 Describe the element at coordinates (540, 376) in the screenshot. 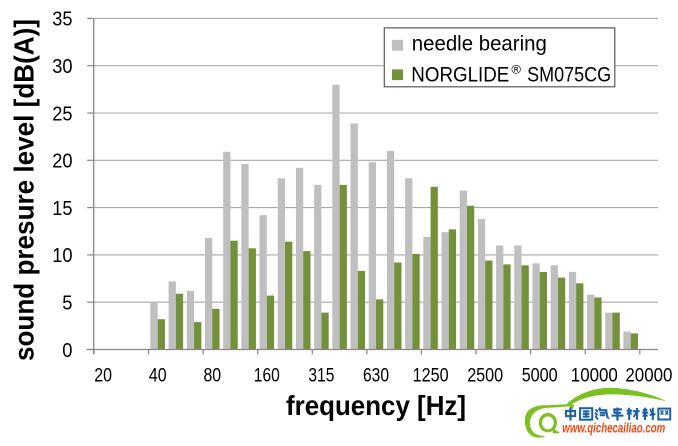

I see `svg-text: 5000` at that location.